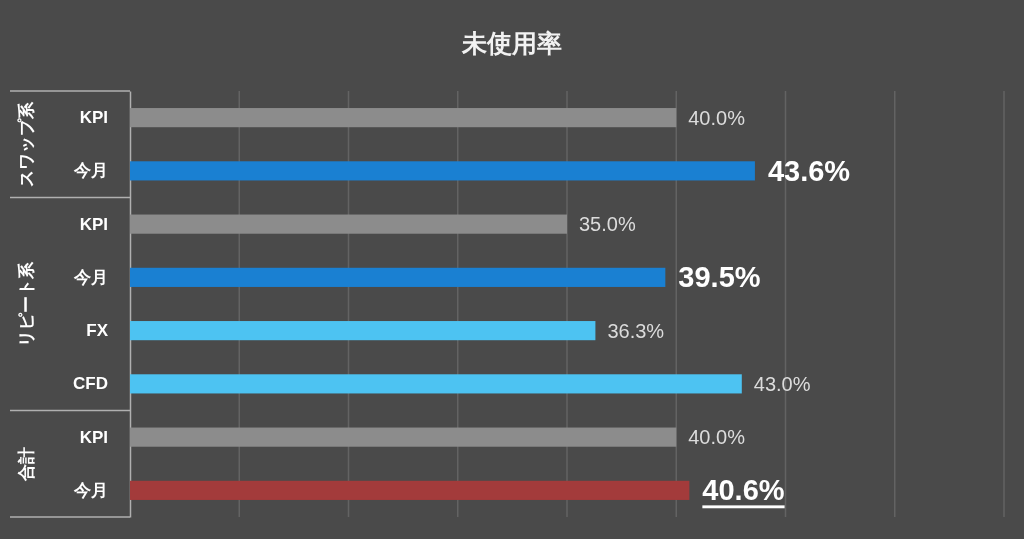 Image resolution: width=1024 pixels, height=539 pixels. What do you see at coordinates (97, 331) in the screenshot?
I see `y-tick-label: FX` at bounding box center [97, 331].